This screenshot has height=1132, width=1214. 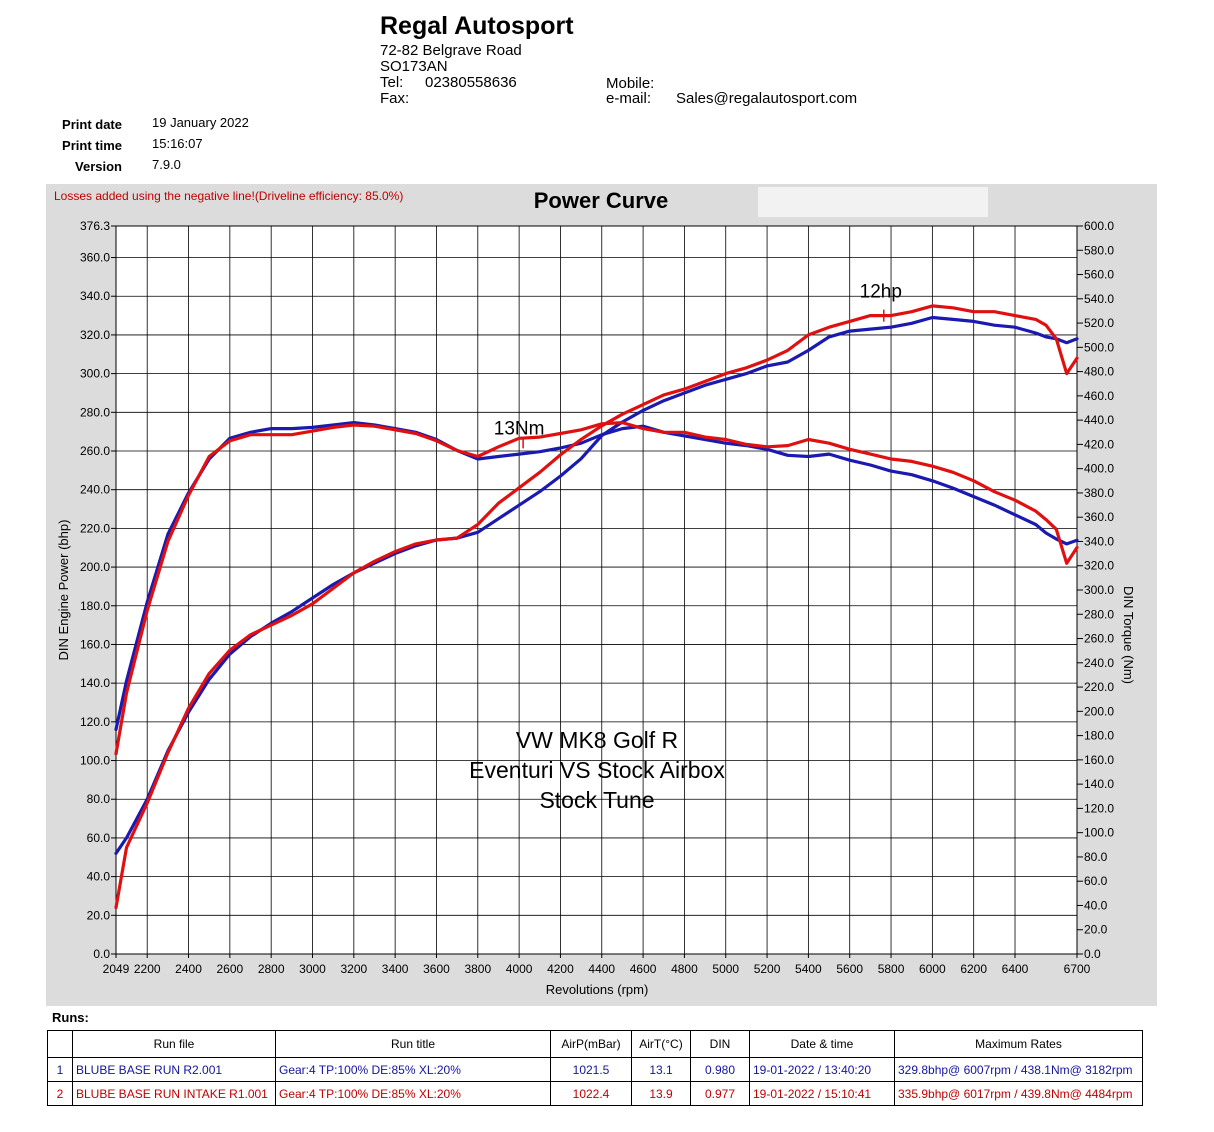 I want to click on y-right-tick-label: 20.0, so click(x=1096, y=930).